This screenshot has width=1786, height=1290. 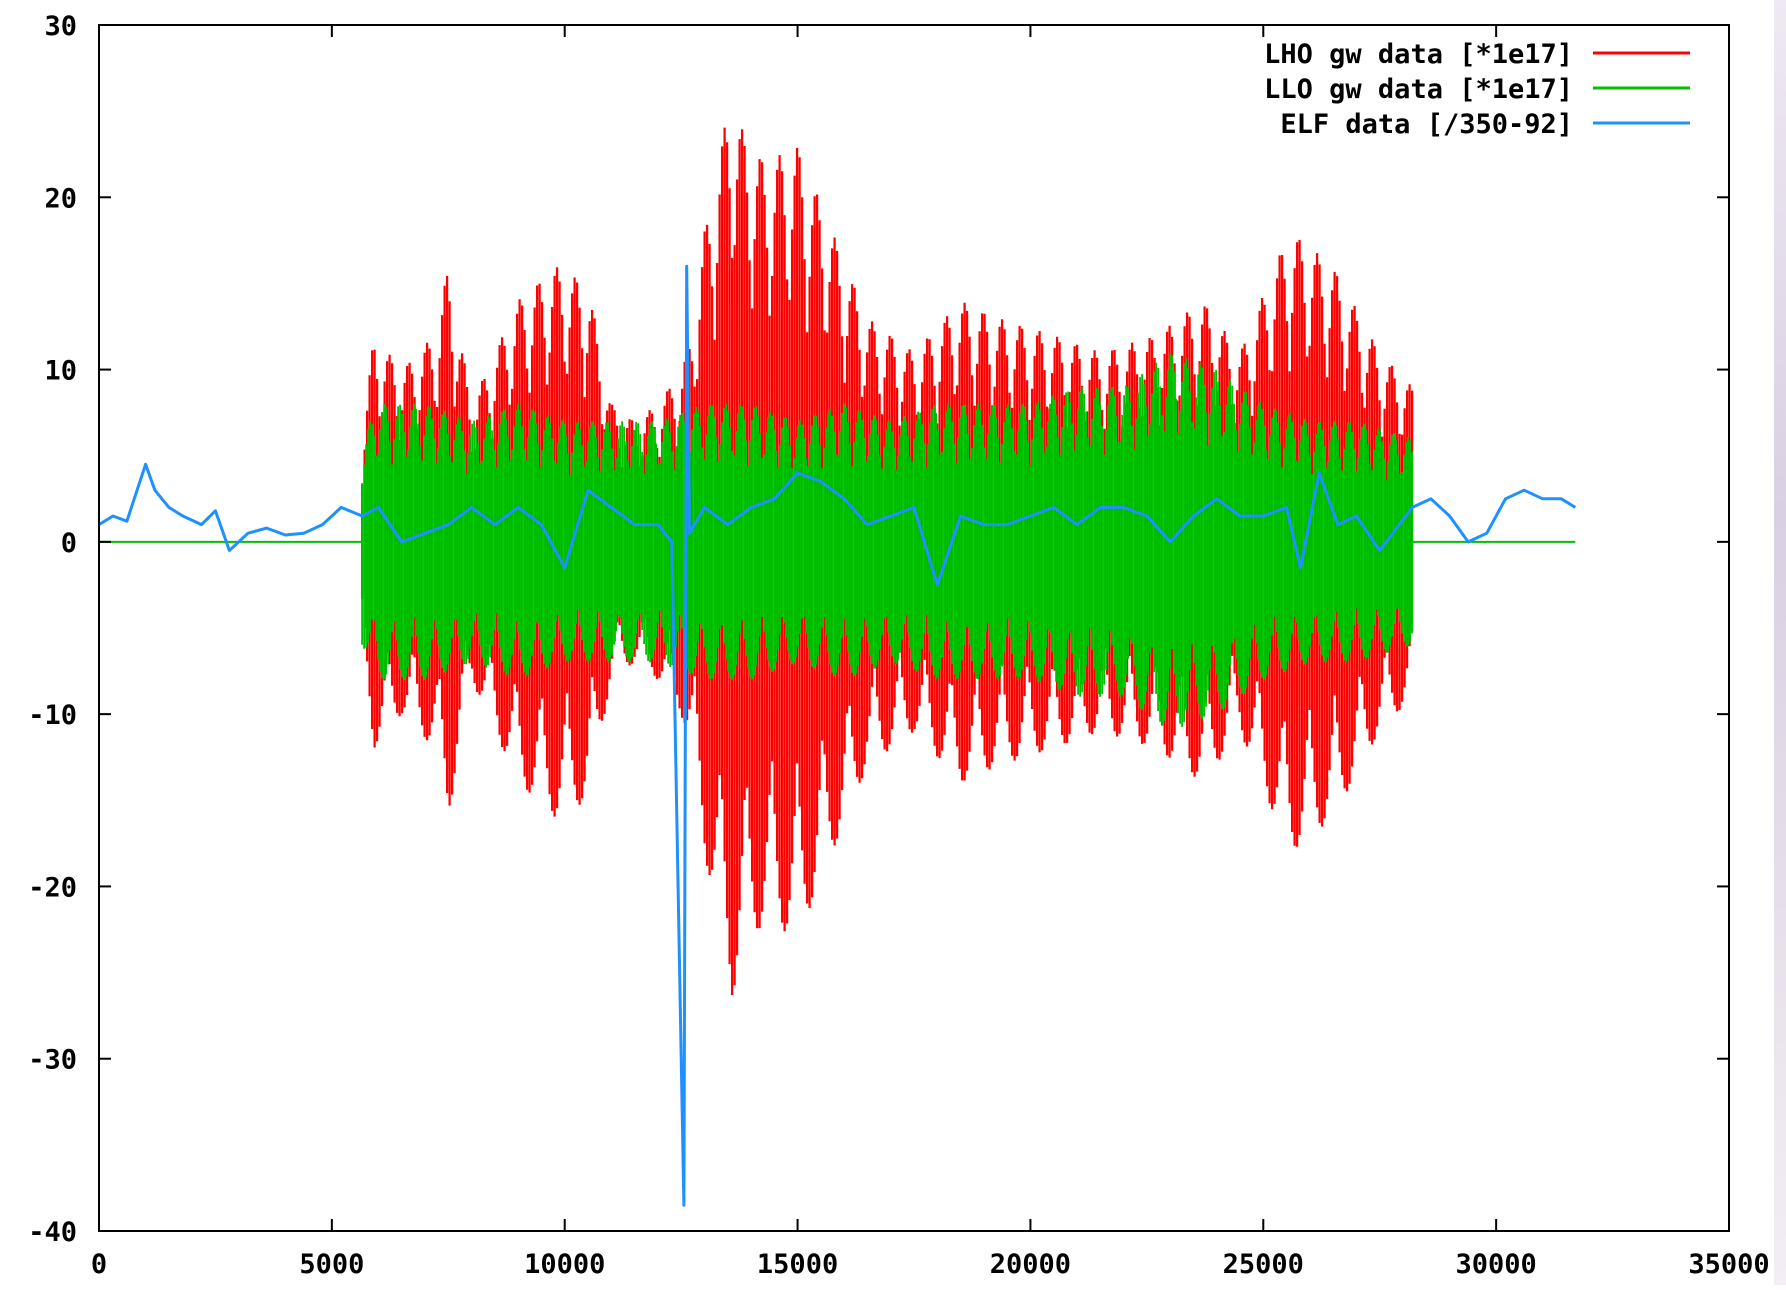 I want to click on legend-label-1: LLO gw data [*1e17], so click(x=1418, y=89).